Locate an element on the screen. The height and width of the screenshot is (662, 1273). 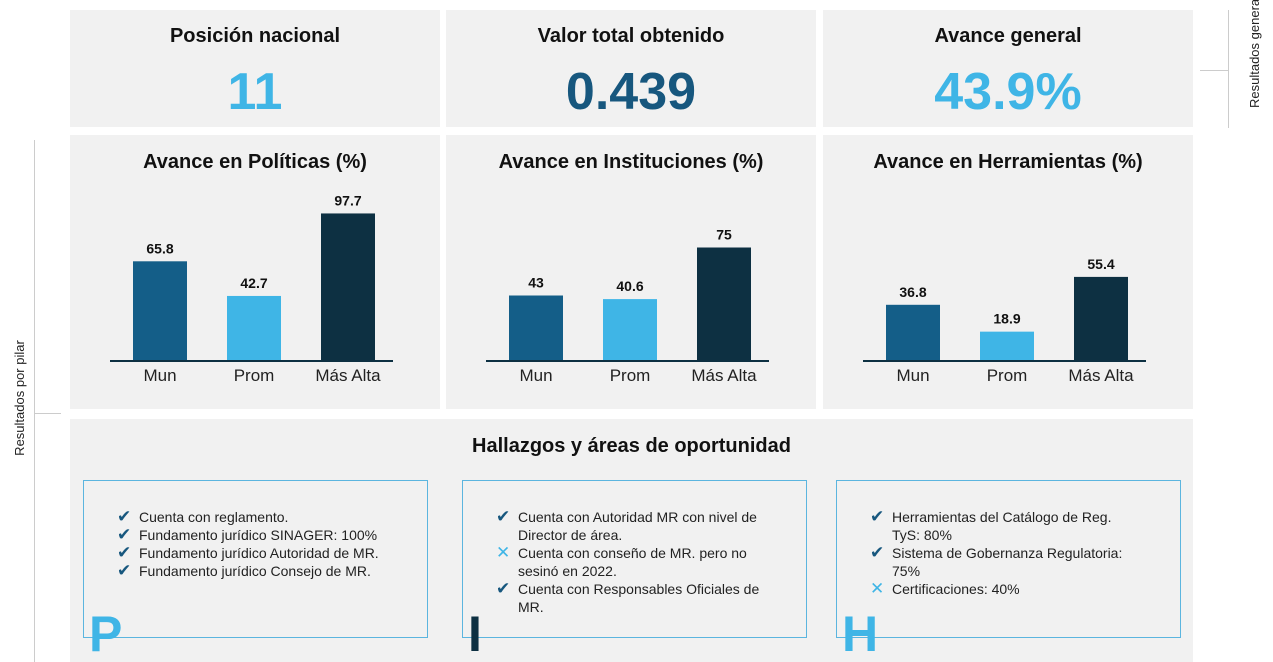
pillar-letter: P is located at coordinates (106, 634).